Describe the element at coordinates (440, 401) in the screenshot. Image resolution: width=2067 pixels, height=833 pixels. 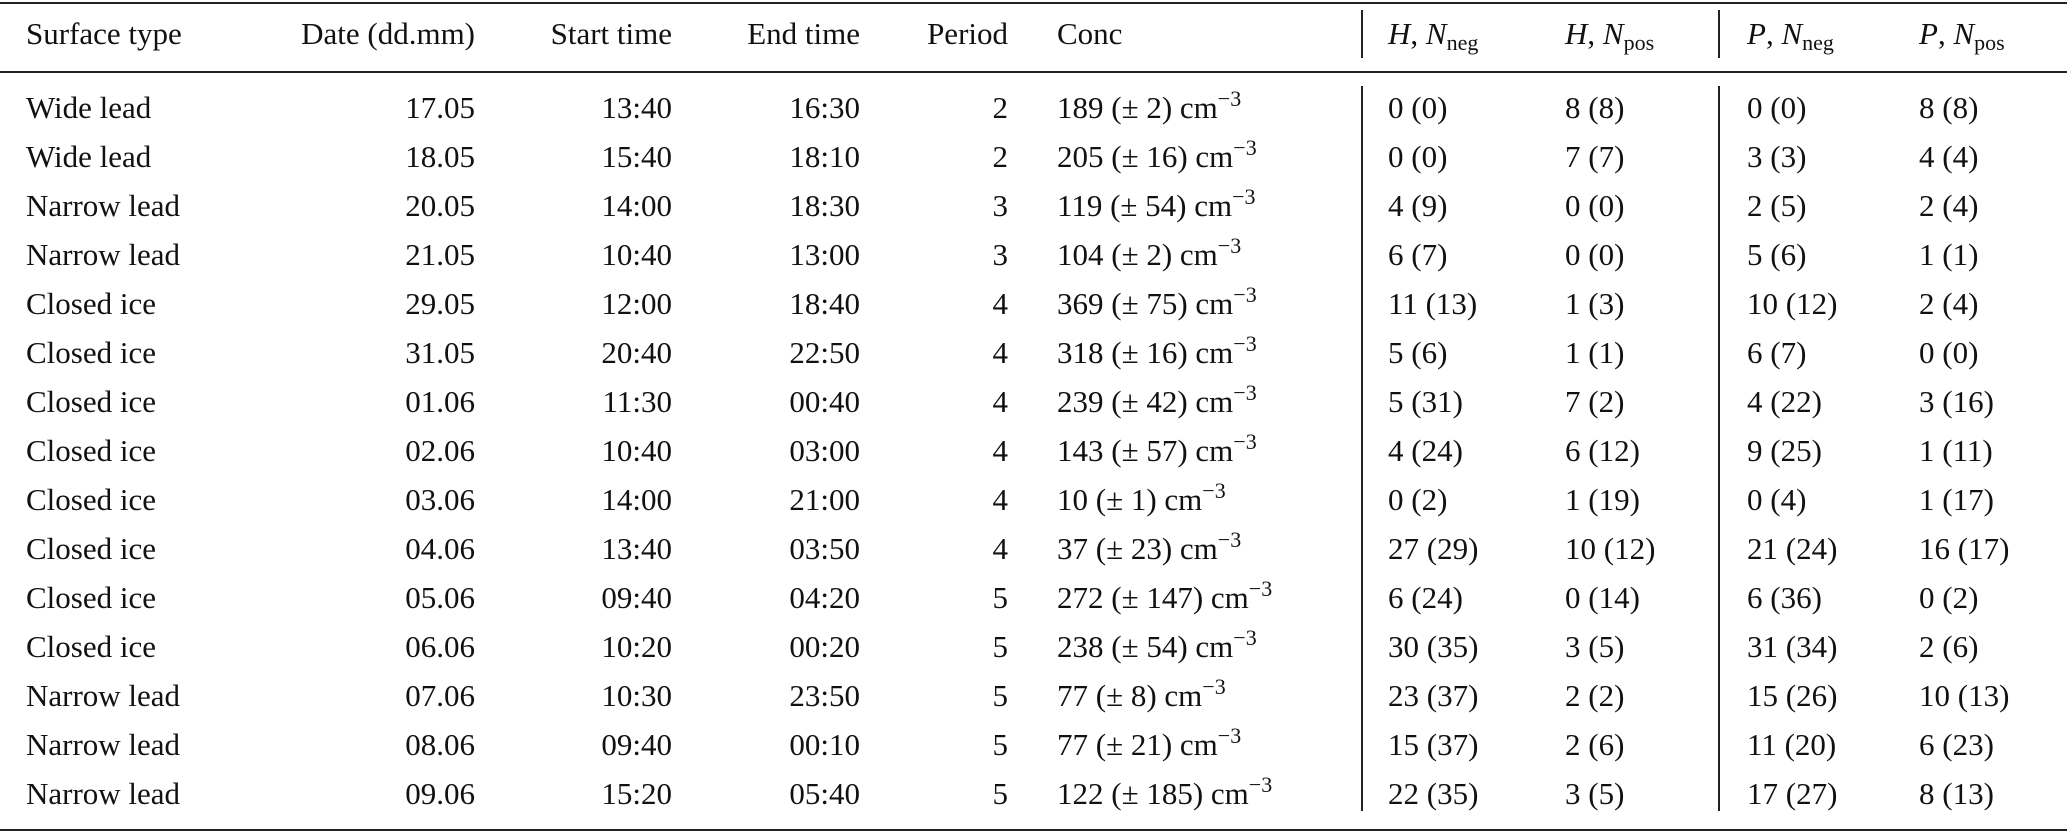
I see `table-cell: 01.06` at that location.